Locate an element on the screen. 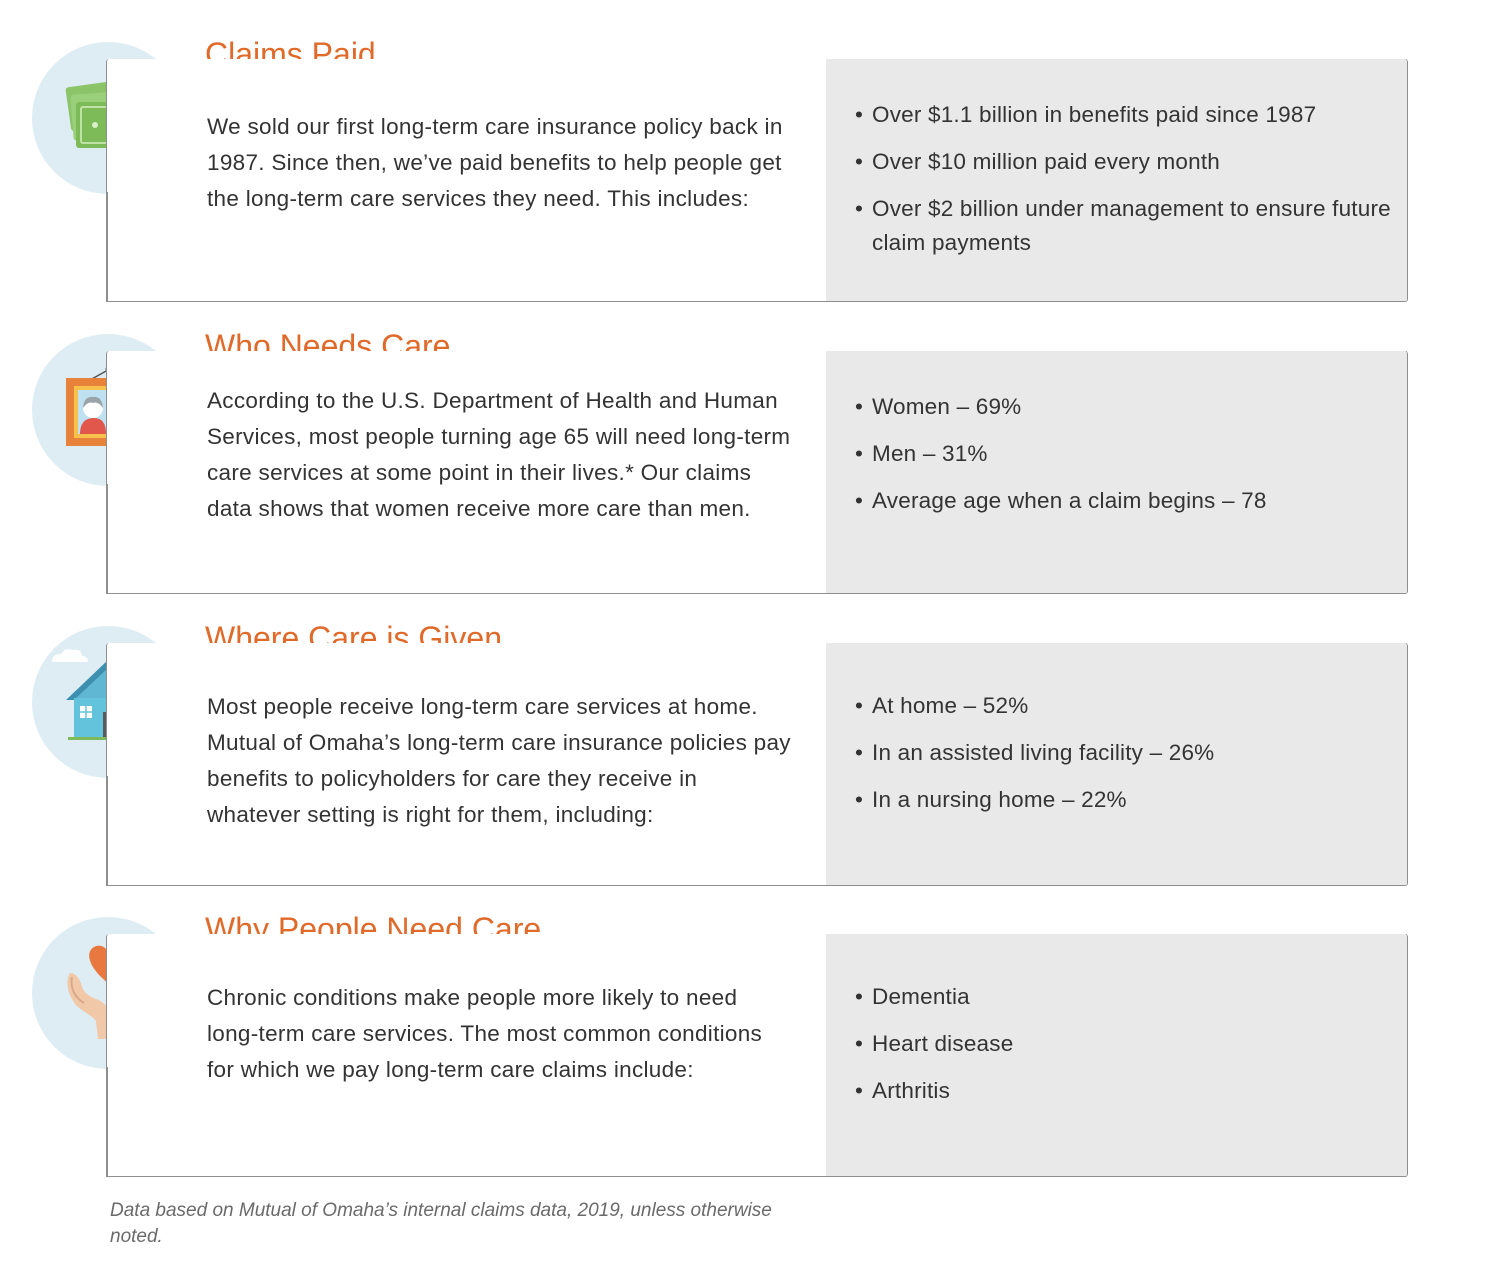 This screenshot has height=1268, width=1496. fact-item: Arthritis is located at coordinates (1125, 1091).